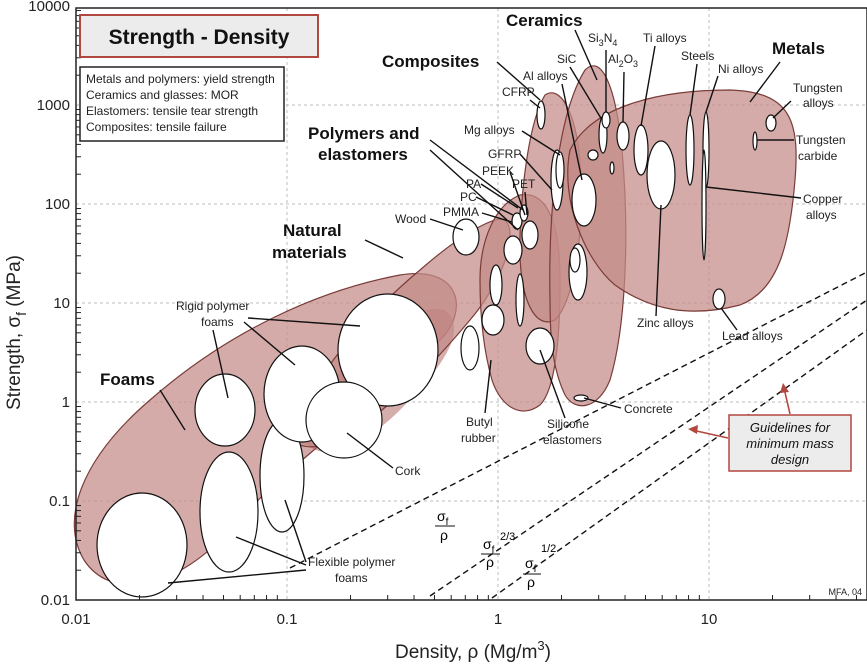 The image size is (867, 667). I want to click on label-silicone-1: Silicone, so click(568, 424).